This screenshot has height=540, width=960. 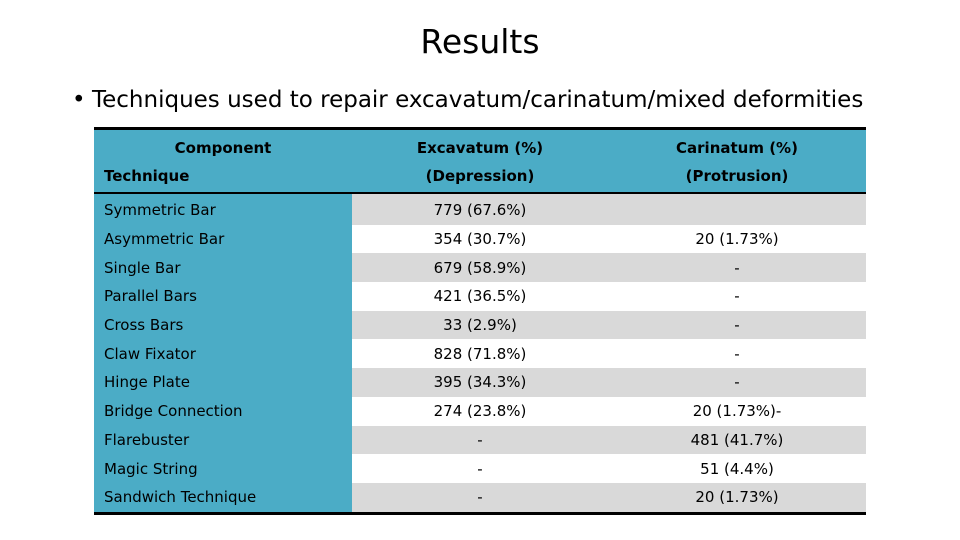 I want to click on table-row: Sandwich Technique - 20 (1.73%), so click(x=480, y=497).